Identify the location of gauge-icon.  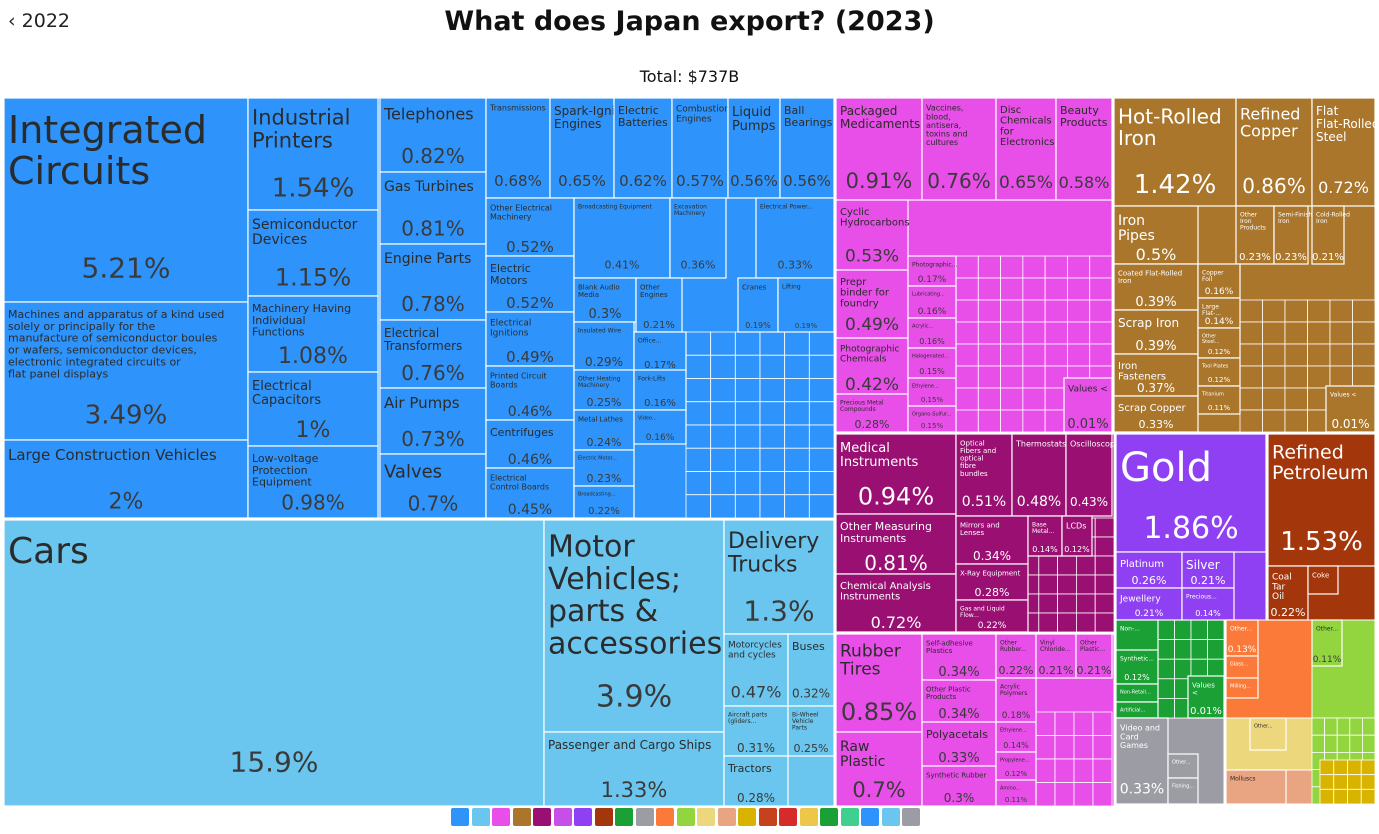
(562, 817).